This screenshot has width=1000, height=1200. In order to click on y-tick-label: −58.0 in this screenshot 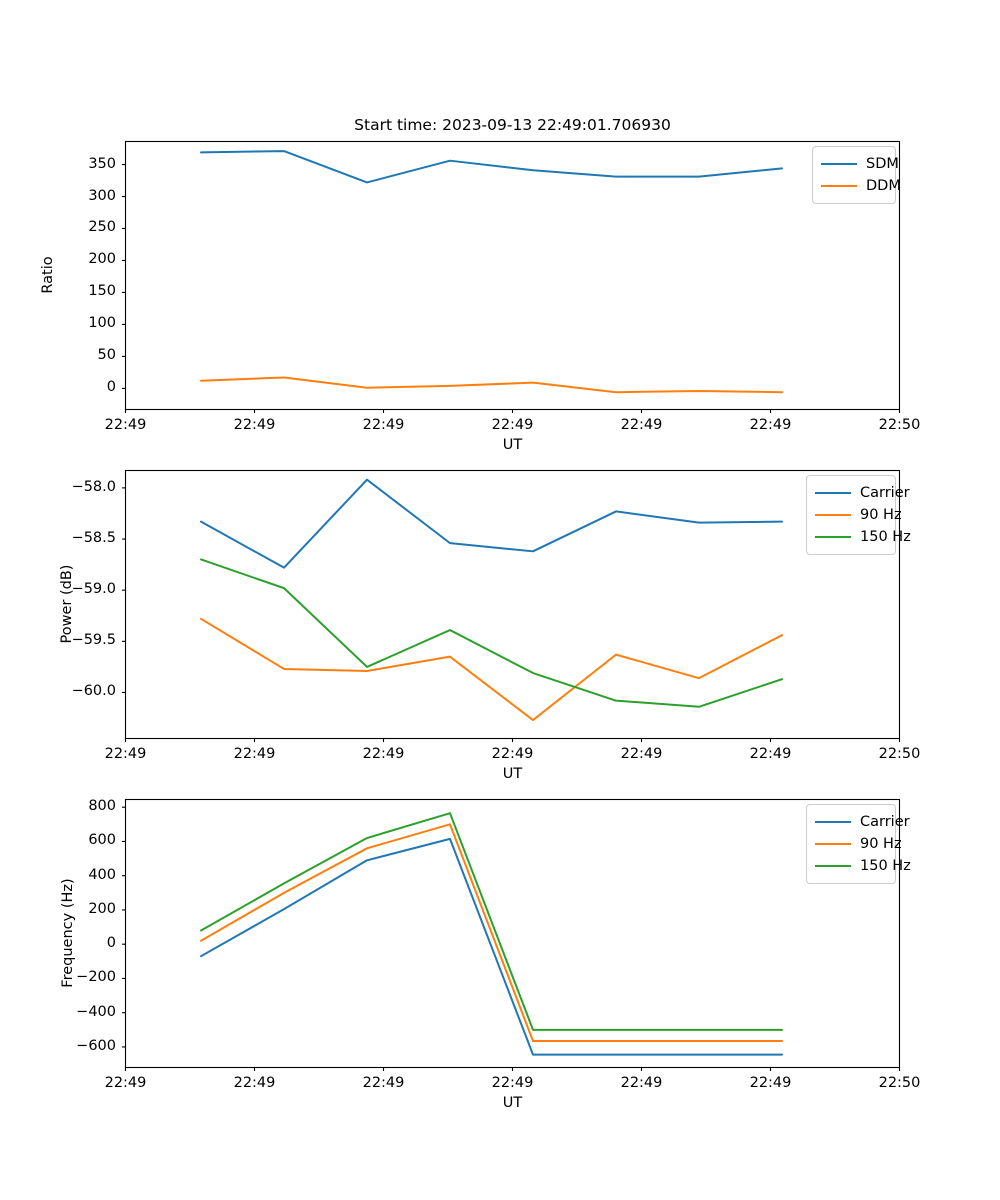, I will do `click(93, 486)`.